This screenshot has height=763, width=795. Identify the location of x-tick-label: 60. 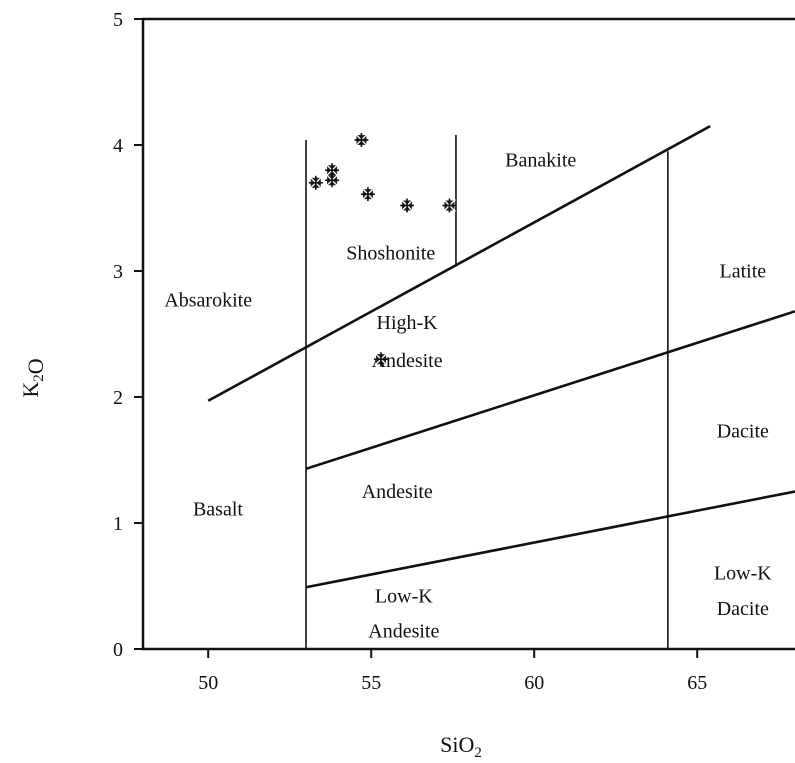
(534, 683).